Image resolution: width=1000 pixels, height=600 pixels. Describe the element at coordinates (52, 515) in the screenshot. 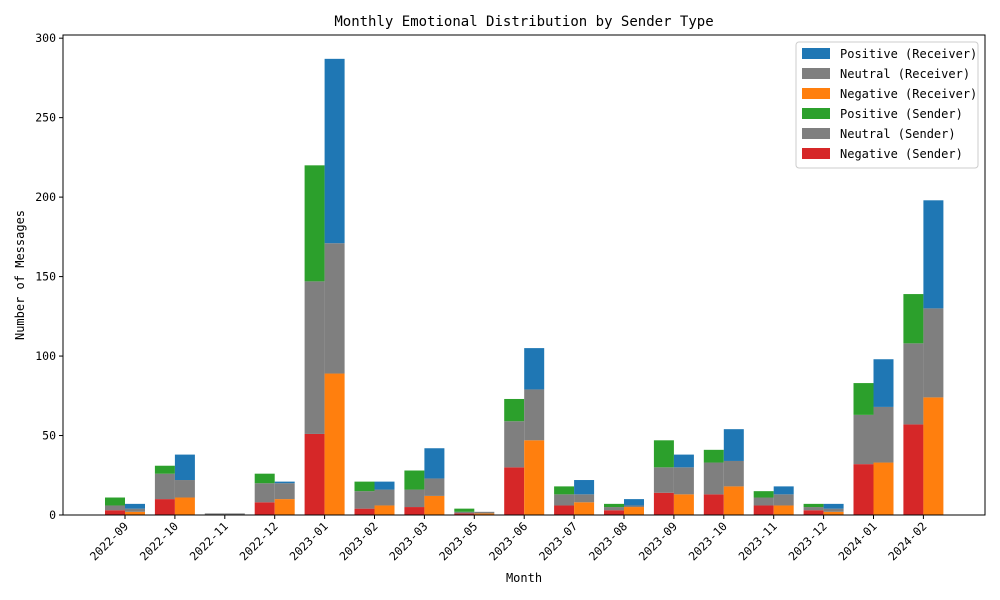

I see `y-tick-label: 0` at that location.